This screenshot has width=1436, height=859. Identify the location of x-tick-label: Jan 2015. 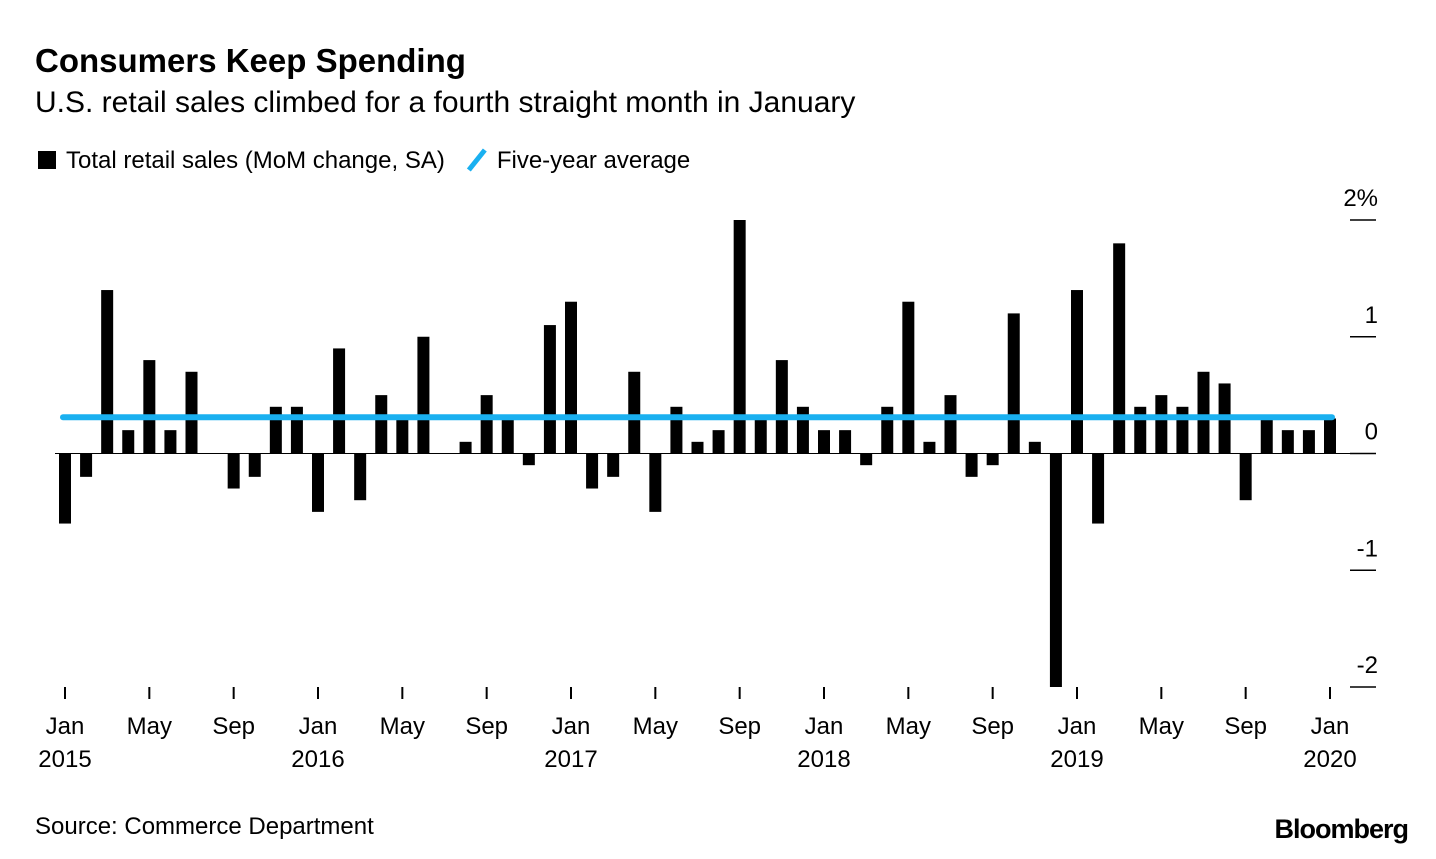
(64, 743).